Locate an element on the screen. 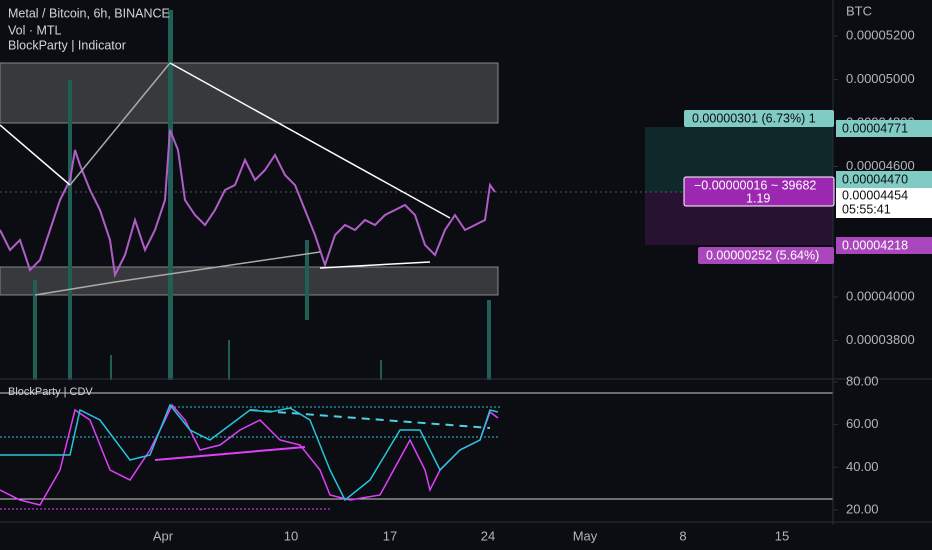 The image size is (932, 550). time-label: 10 is located at coordinates (291, 535).